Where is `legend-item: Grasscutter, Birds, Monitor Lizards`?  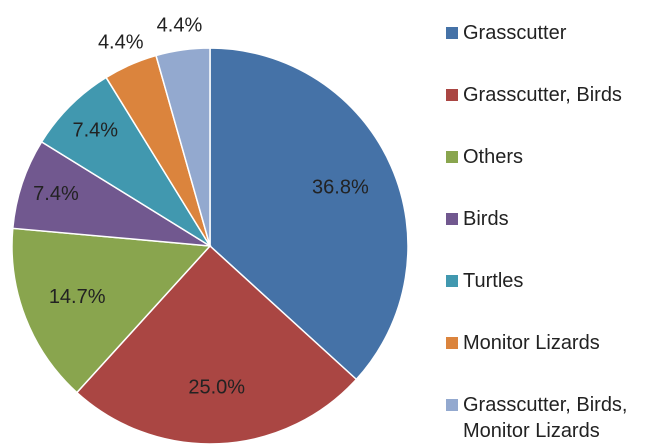 legend-item: Grasscutter, Birds, Monitor Lizards is located at coordinates (557, 420).